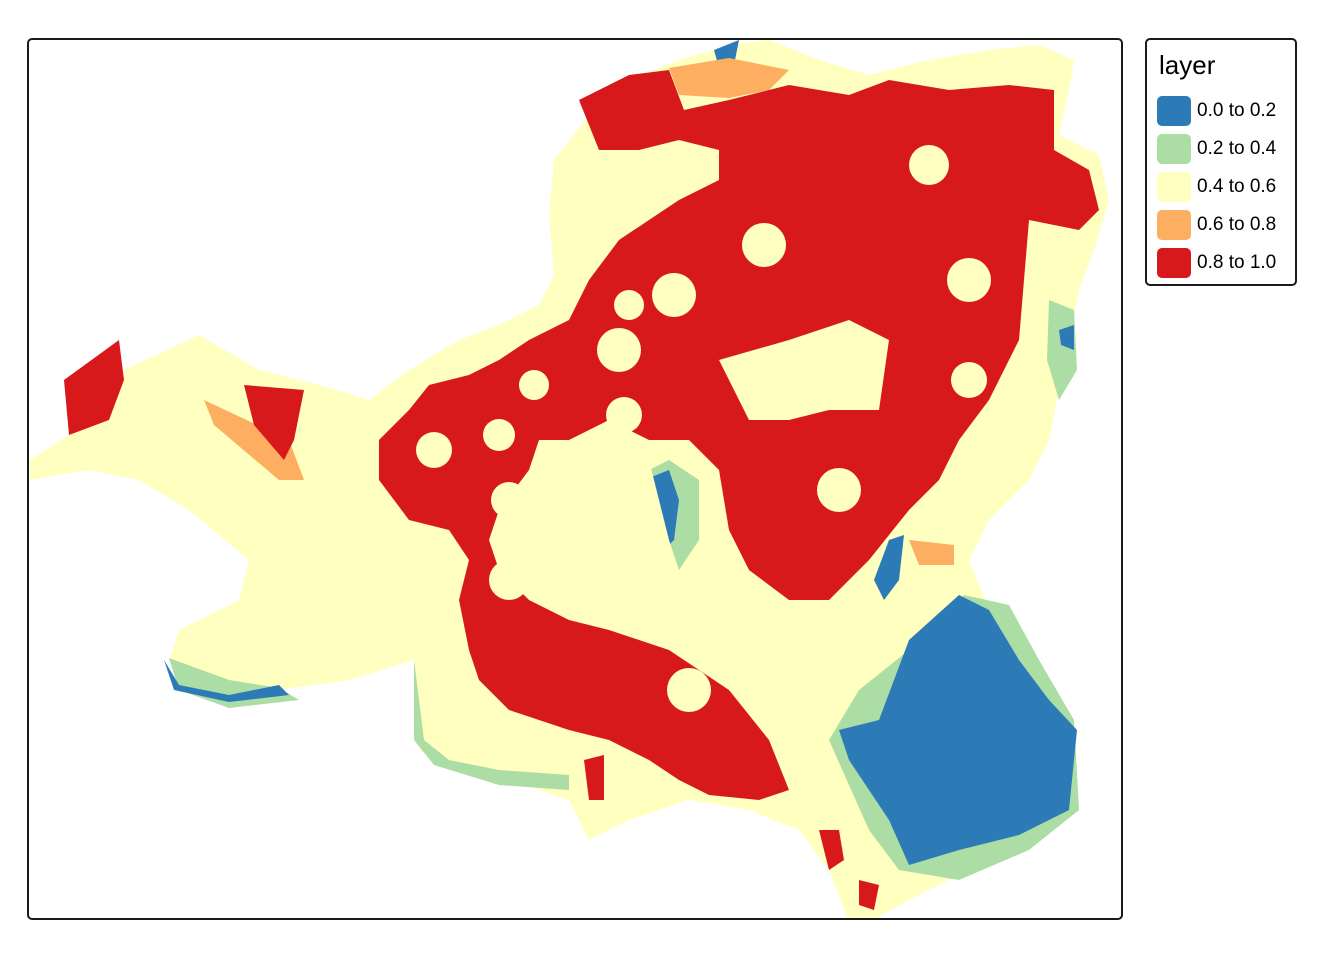 This screenshot has width=1344, height=960. What do you see at coordinates (94, 387) in the screenshot?
I see `region-class-0.8-1.0-west` at bounding box center [94, 387].